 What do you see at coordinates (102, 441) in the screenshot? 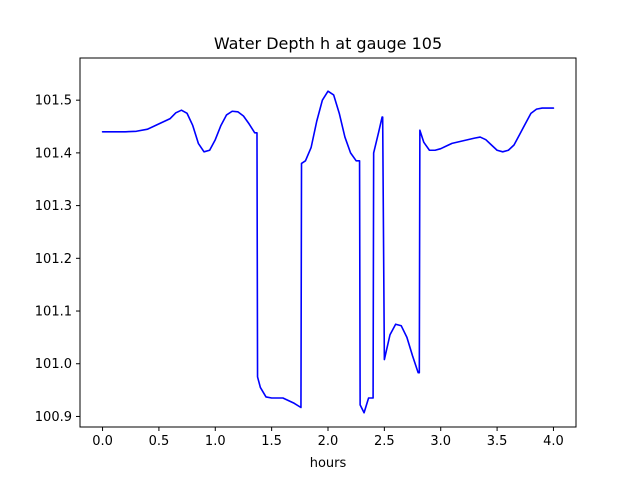
I see `x-tick-label: 0.0` at bounding box center [102, 441].